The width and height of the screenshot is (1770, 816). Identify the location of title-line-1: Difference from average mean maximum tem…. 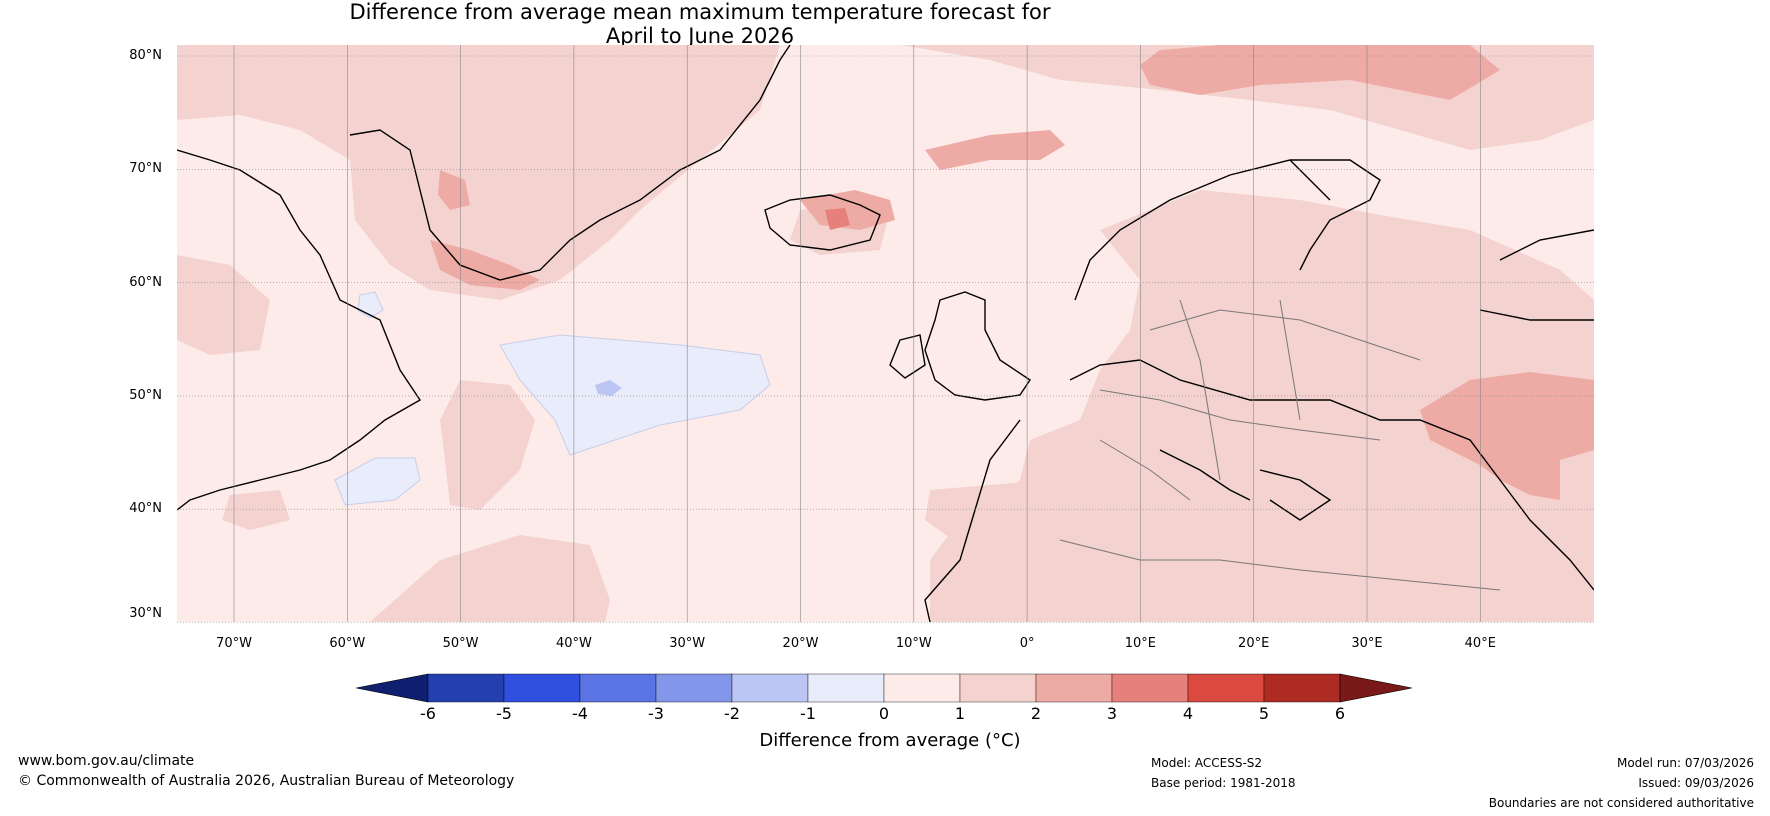
(700, 12).